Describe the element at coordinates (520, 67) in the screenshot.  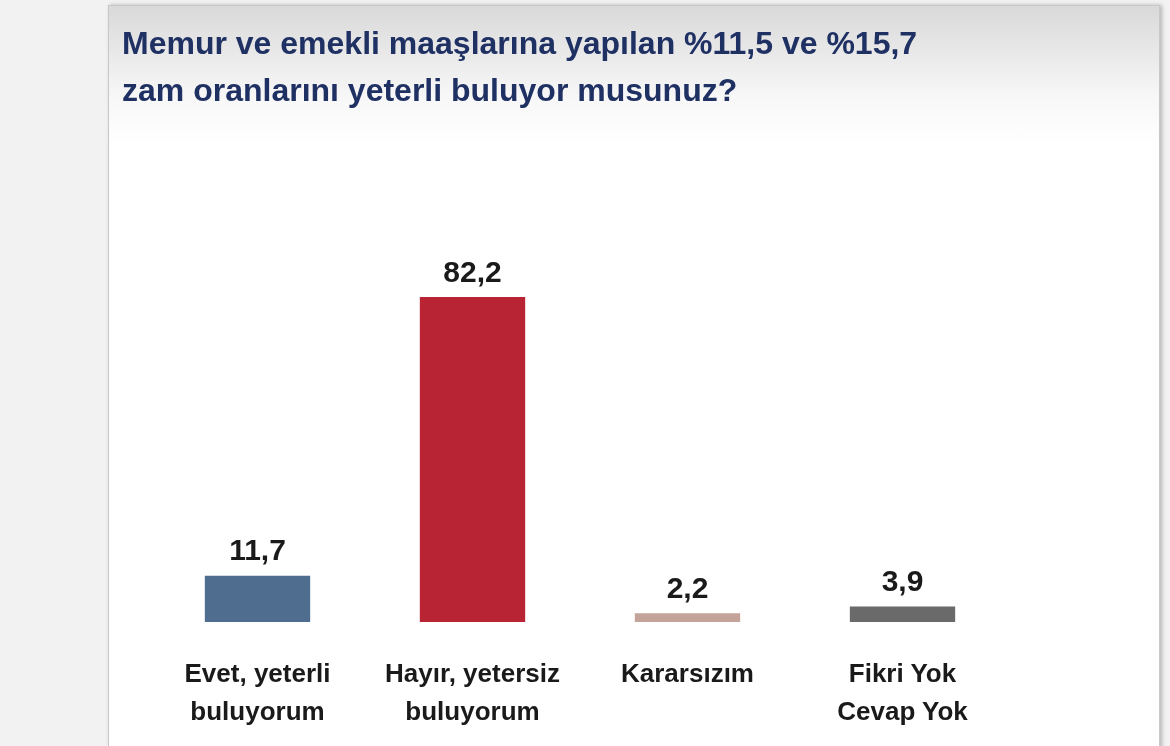
I see `chart-title: Memur ve emekli maaşlarına yapılan %11,5 ve %15,7 zam oranlarını yeterli buluyor musunuz?` at that location.